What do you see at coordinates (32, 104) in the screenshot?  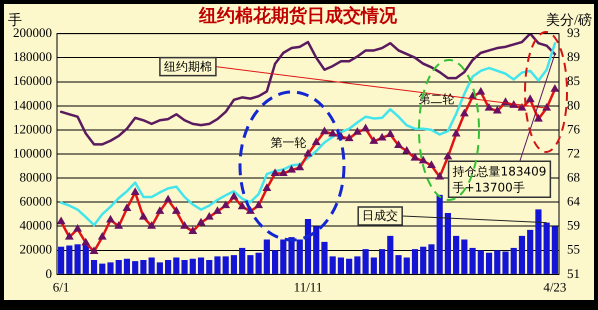 I see `y-tick-label: 140000` at bounding box center [32, 104].